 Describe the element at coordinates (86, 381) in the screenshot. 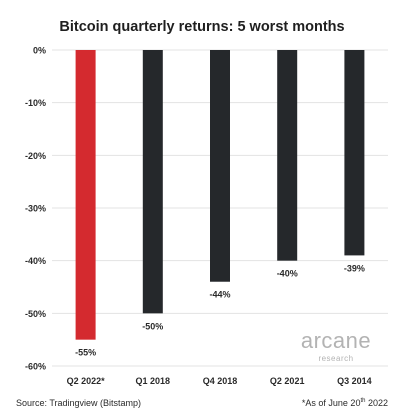

I see `x-tick-label: Q2 2022*` at that location.